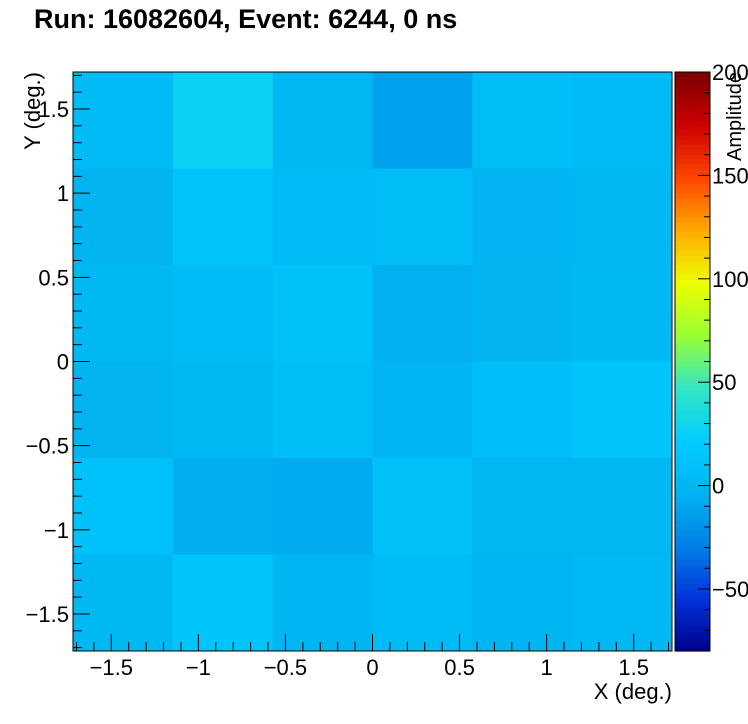 The width and height of the screenshot is (748, 724). I want to click on y-tick-label: 0.5, so click(53, 277).